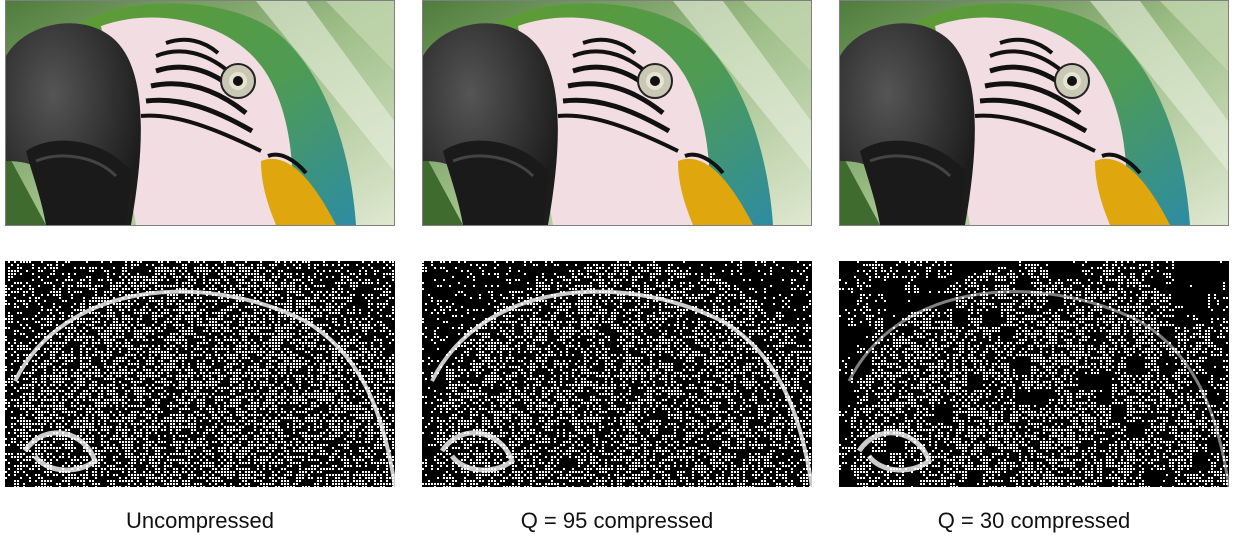 This screenshot has width=1234, height=538. I want to click on panel-caption: Q = 30 compressed, so click(1034, 520).